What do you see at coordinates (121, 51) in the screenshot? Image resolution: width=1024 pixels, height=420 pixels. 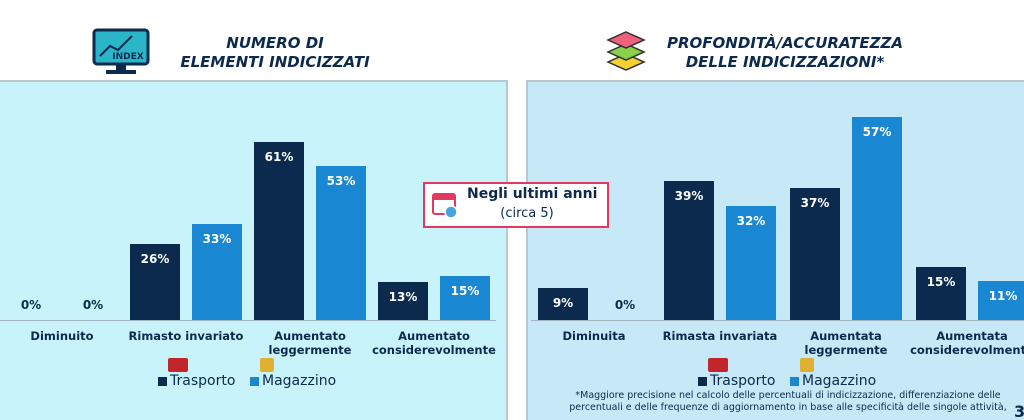 I see `index-icon: INDEX` at bounding box center [121, 51].